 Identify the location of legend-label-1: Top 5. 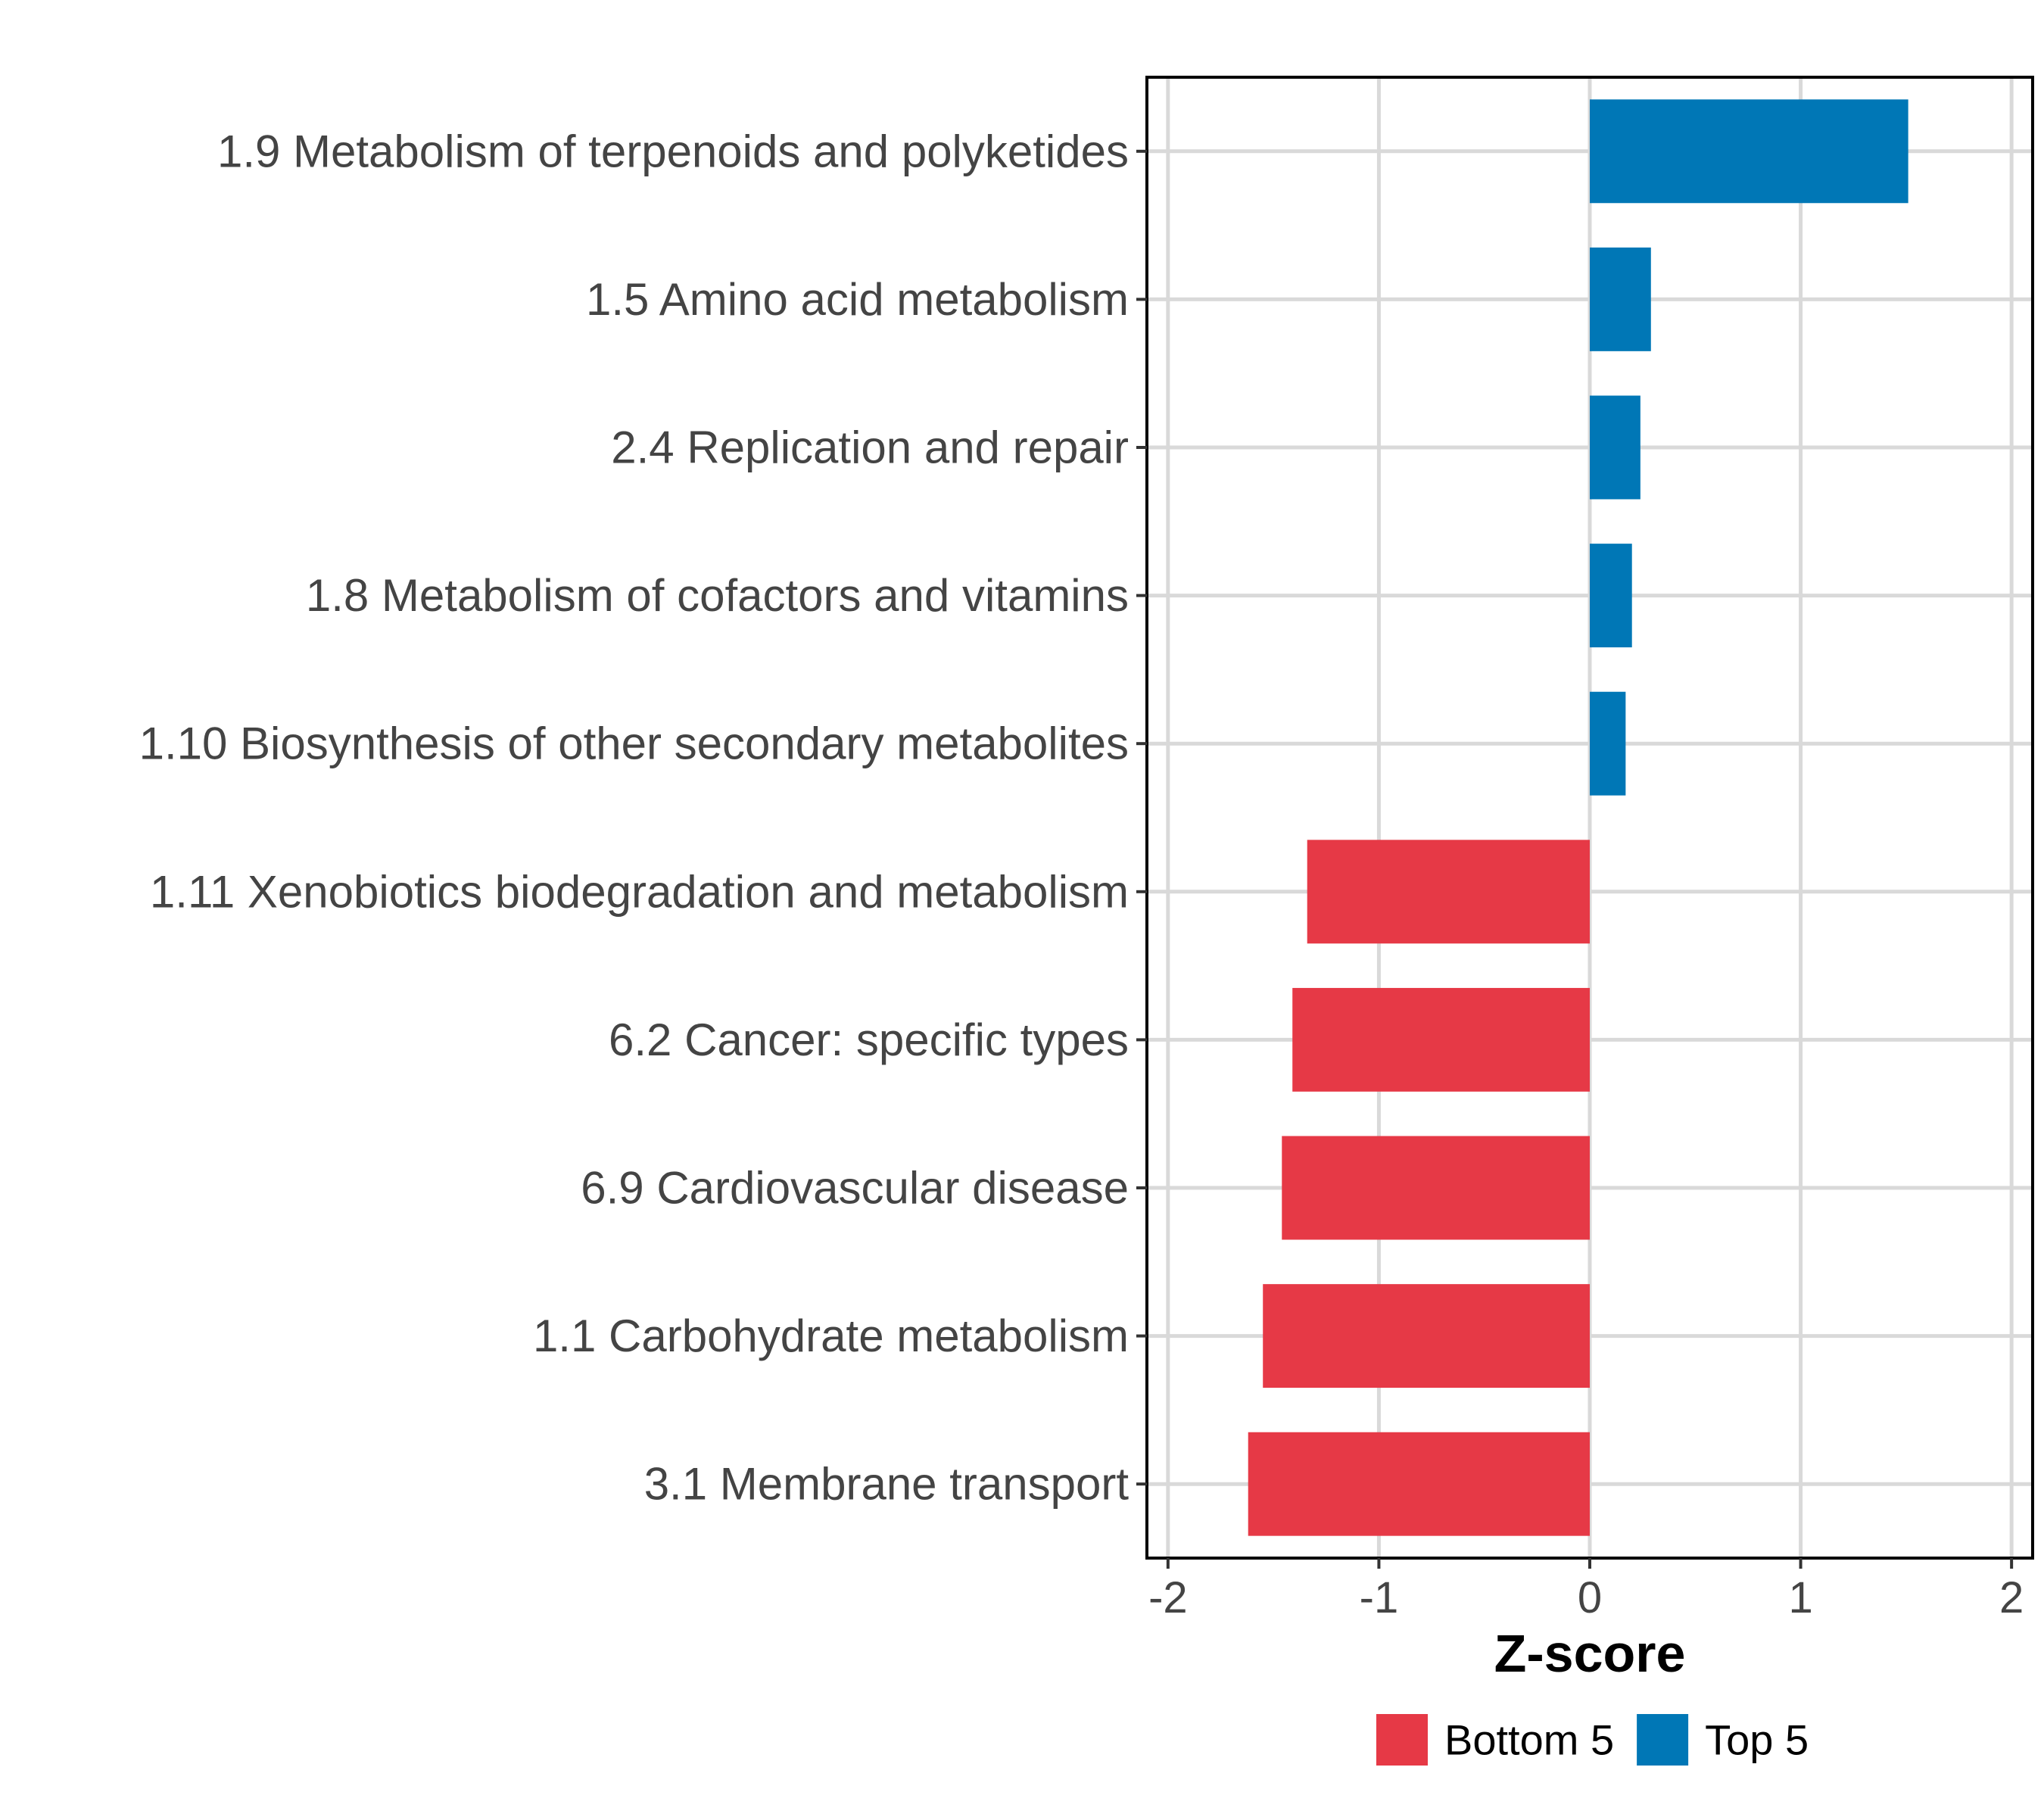
(1757, 1740).